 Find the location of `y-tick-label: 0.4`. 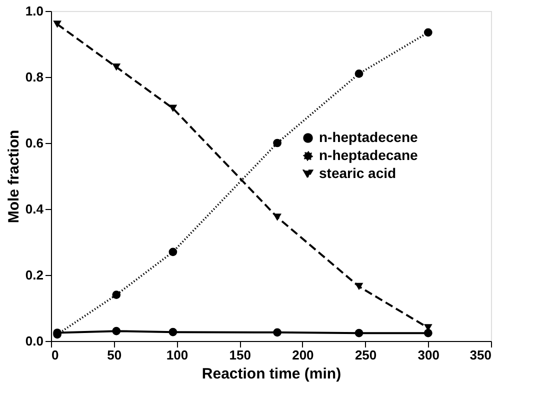

y-tick-label: 0.4 is located at coordinates (34, 209).